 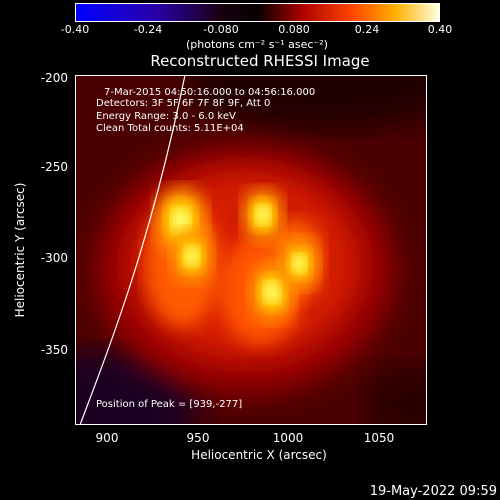 What do you see at coordinates (288, 438) in the screenshot?
I see `x-tick-label: 1000` at bounding box center [288, 438].